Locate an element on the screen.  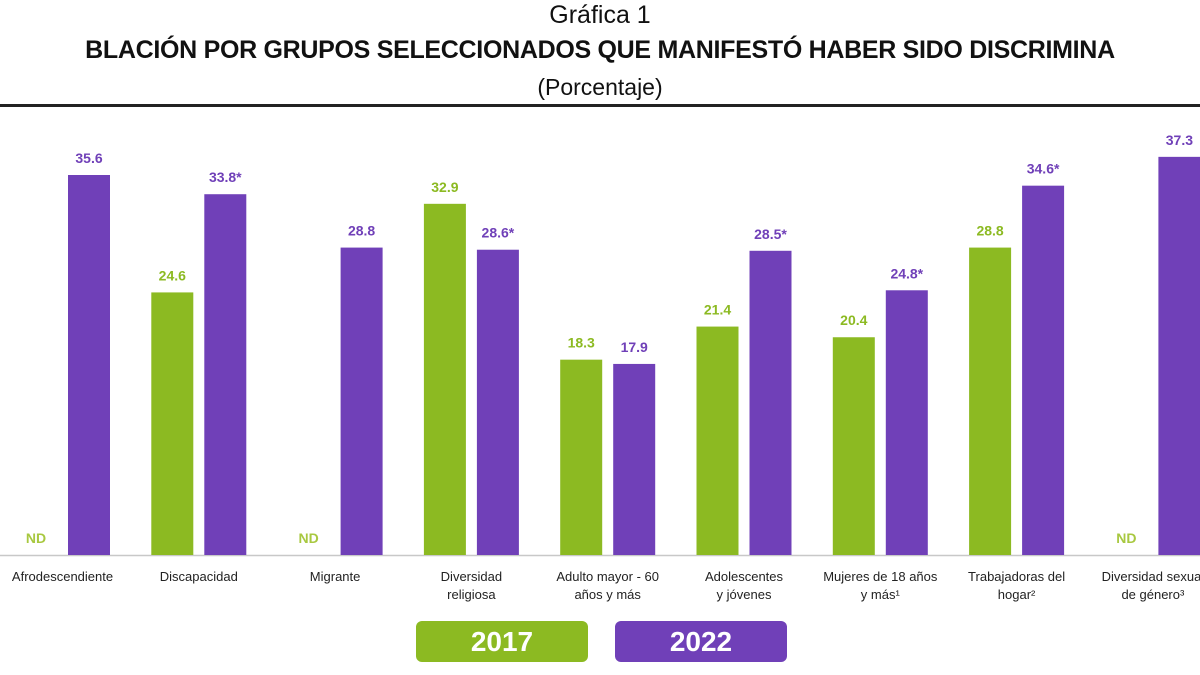
data-label-2022-8: 37.3 is located at coordinates (1179, 140).